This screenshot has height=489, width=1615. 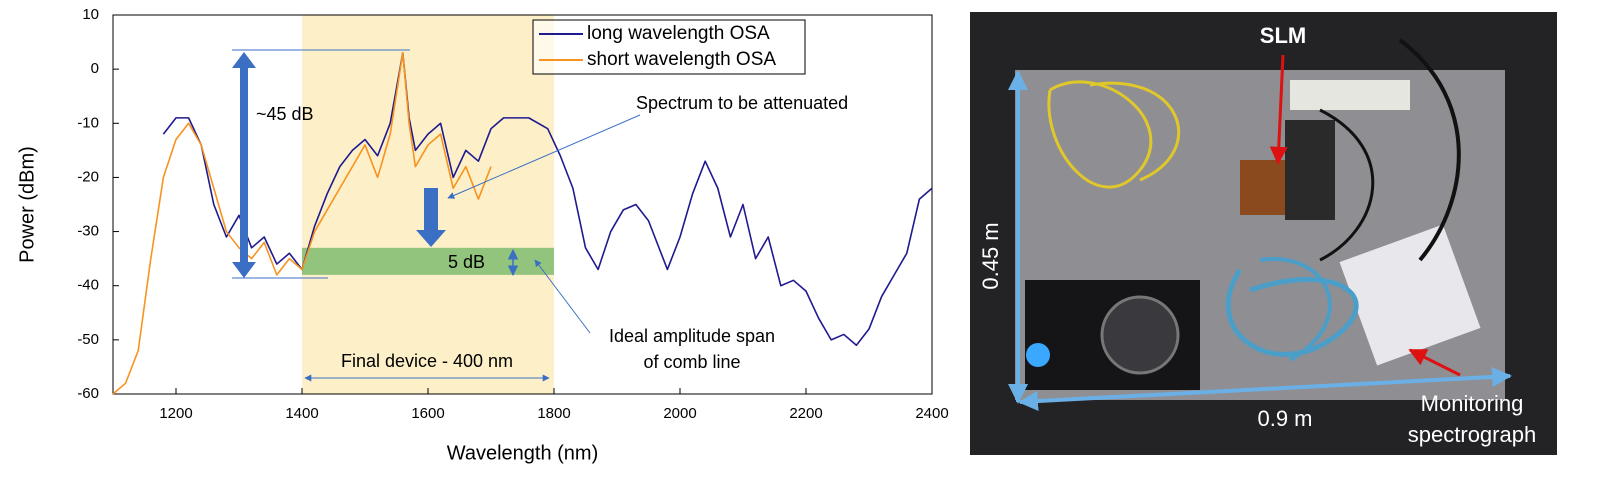 What do you see at coordinates (428, 261) in the screenshot?
I see `target-band` at bounding box center [428, 261].